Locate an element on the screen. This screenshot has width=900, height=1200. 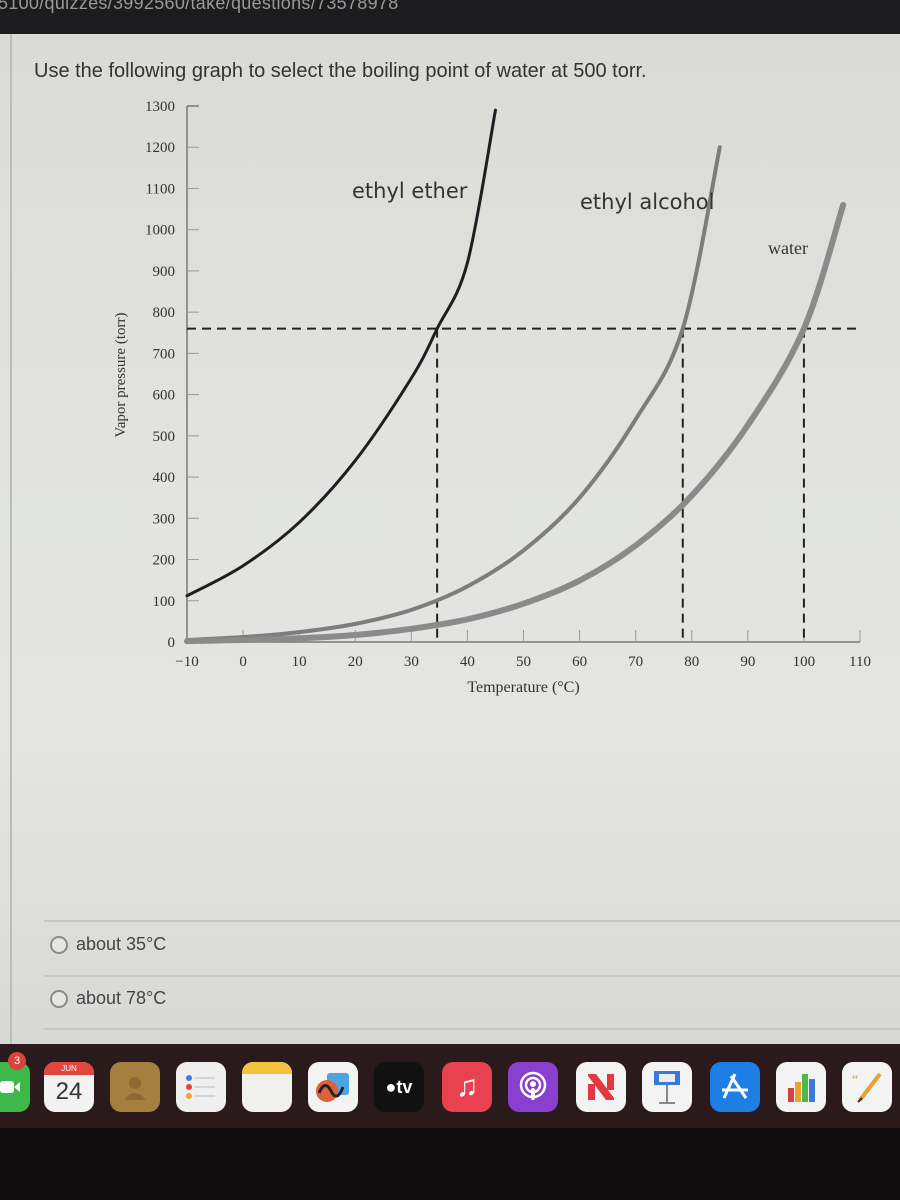
macos-dock: JUN 24 ●tv ♫ “ is located at coordinates (450, 1086).